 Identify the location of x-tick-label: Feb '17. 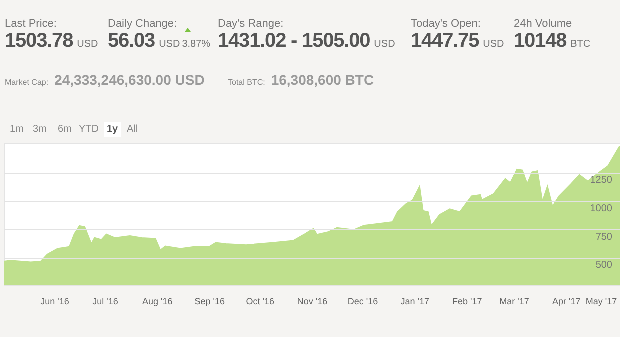
(467, 301).